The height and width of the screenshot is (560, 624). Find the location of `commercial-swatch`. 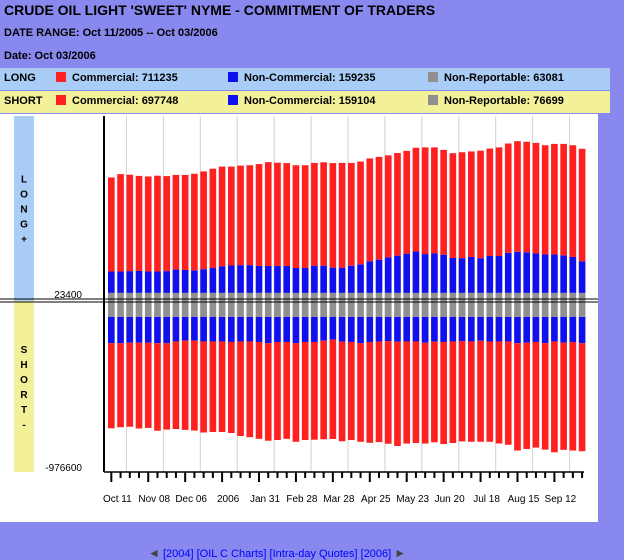

commercial-swatch is located at coordinates (61, 100).